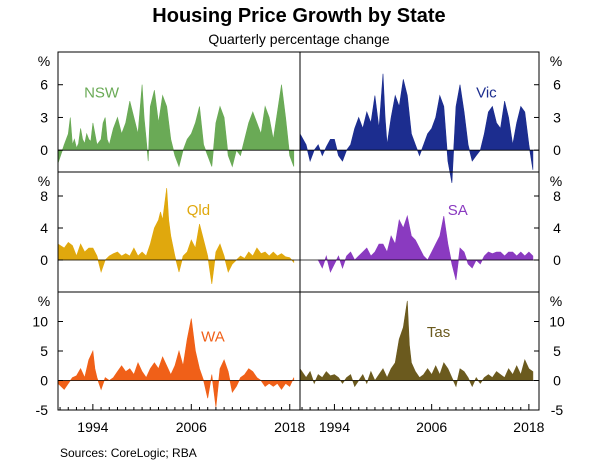  What do you see at coordinates (486, 93) in the screenshot?
I see `series-label-vic: Vic` at bounding box center [486, 93].